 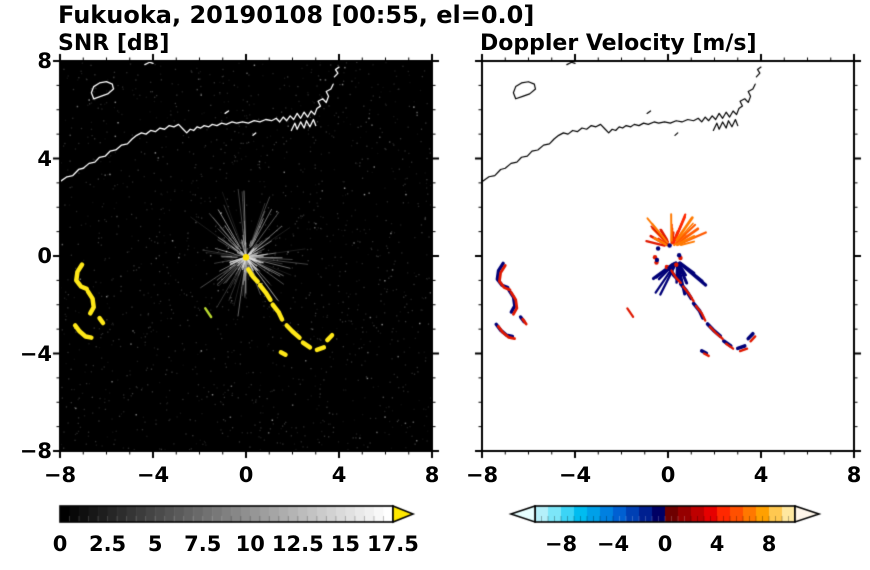 What do you see at coordinates (769, 544) in the screenshot?
I see `doppler-colorbar-tick-label: 8` at bounding box center [769, 544].